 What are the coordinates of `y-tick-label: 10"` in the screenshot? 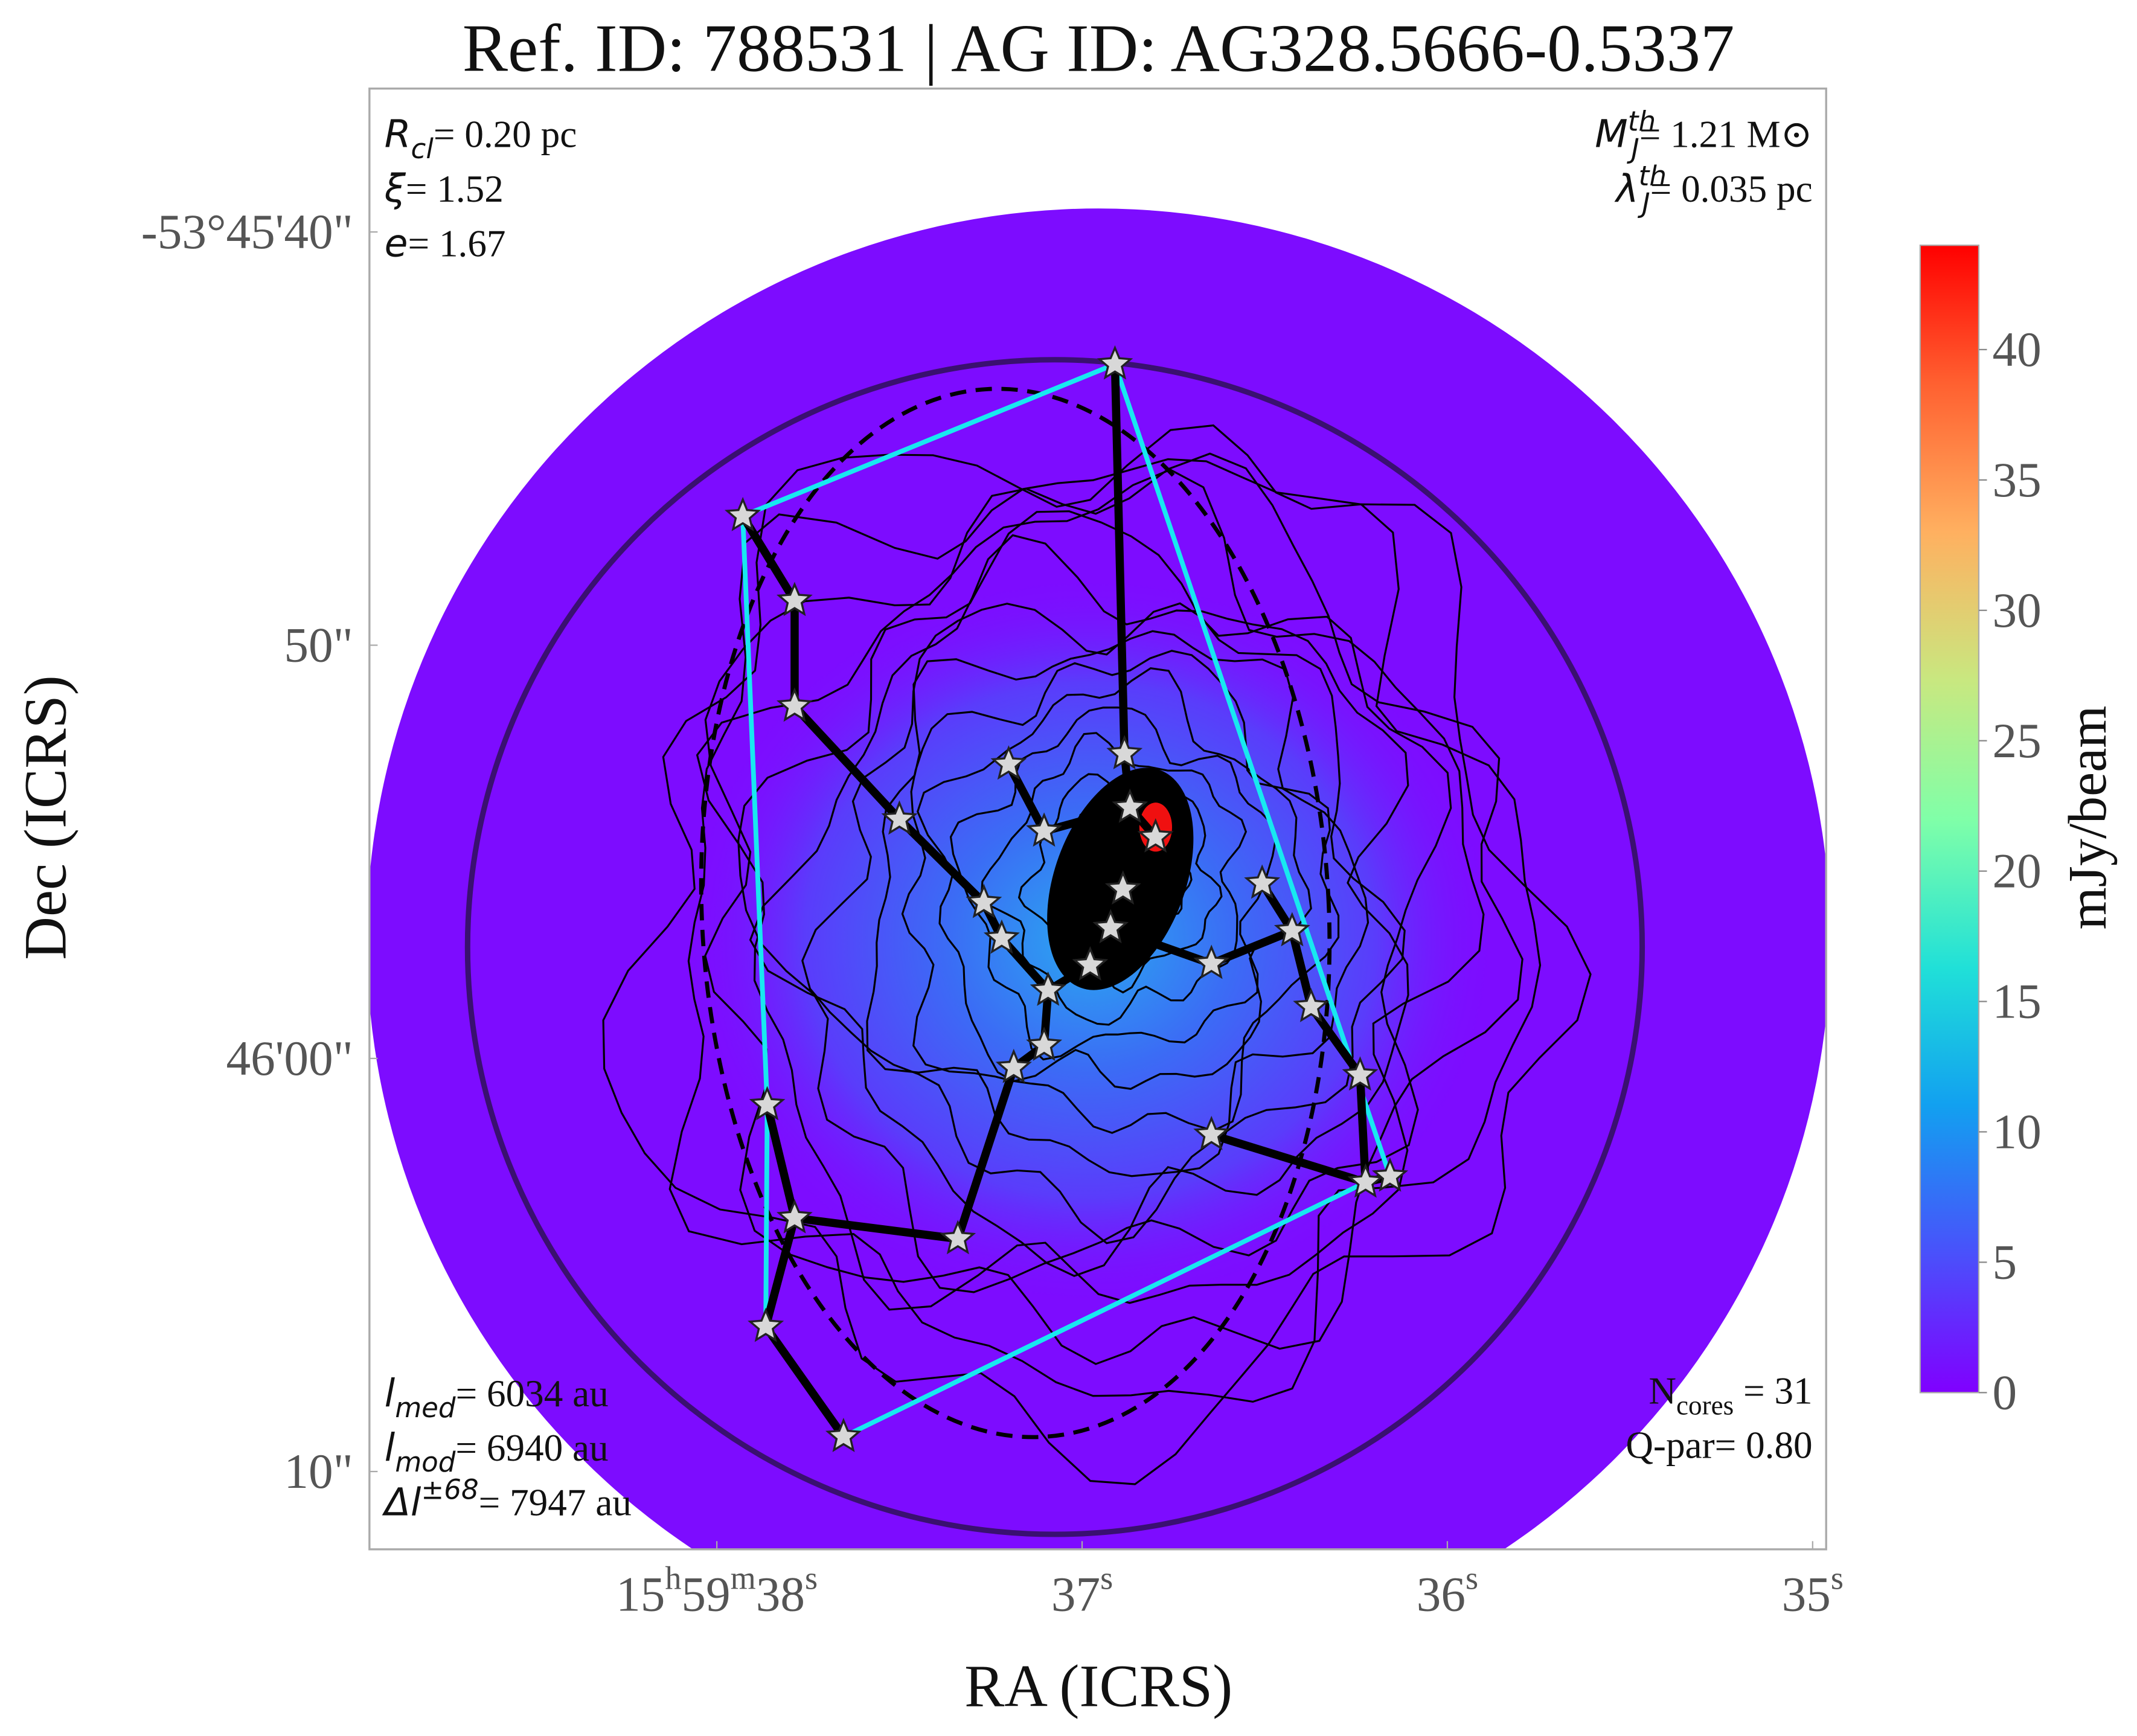 It's located at (319, 1471).